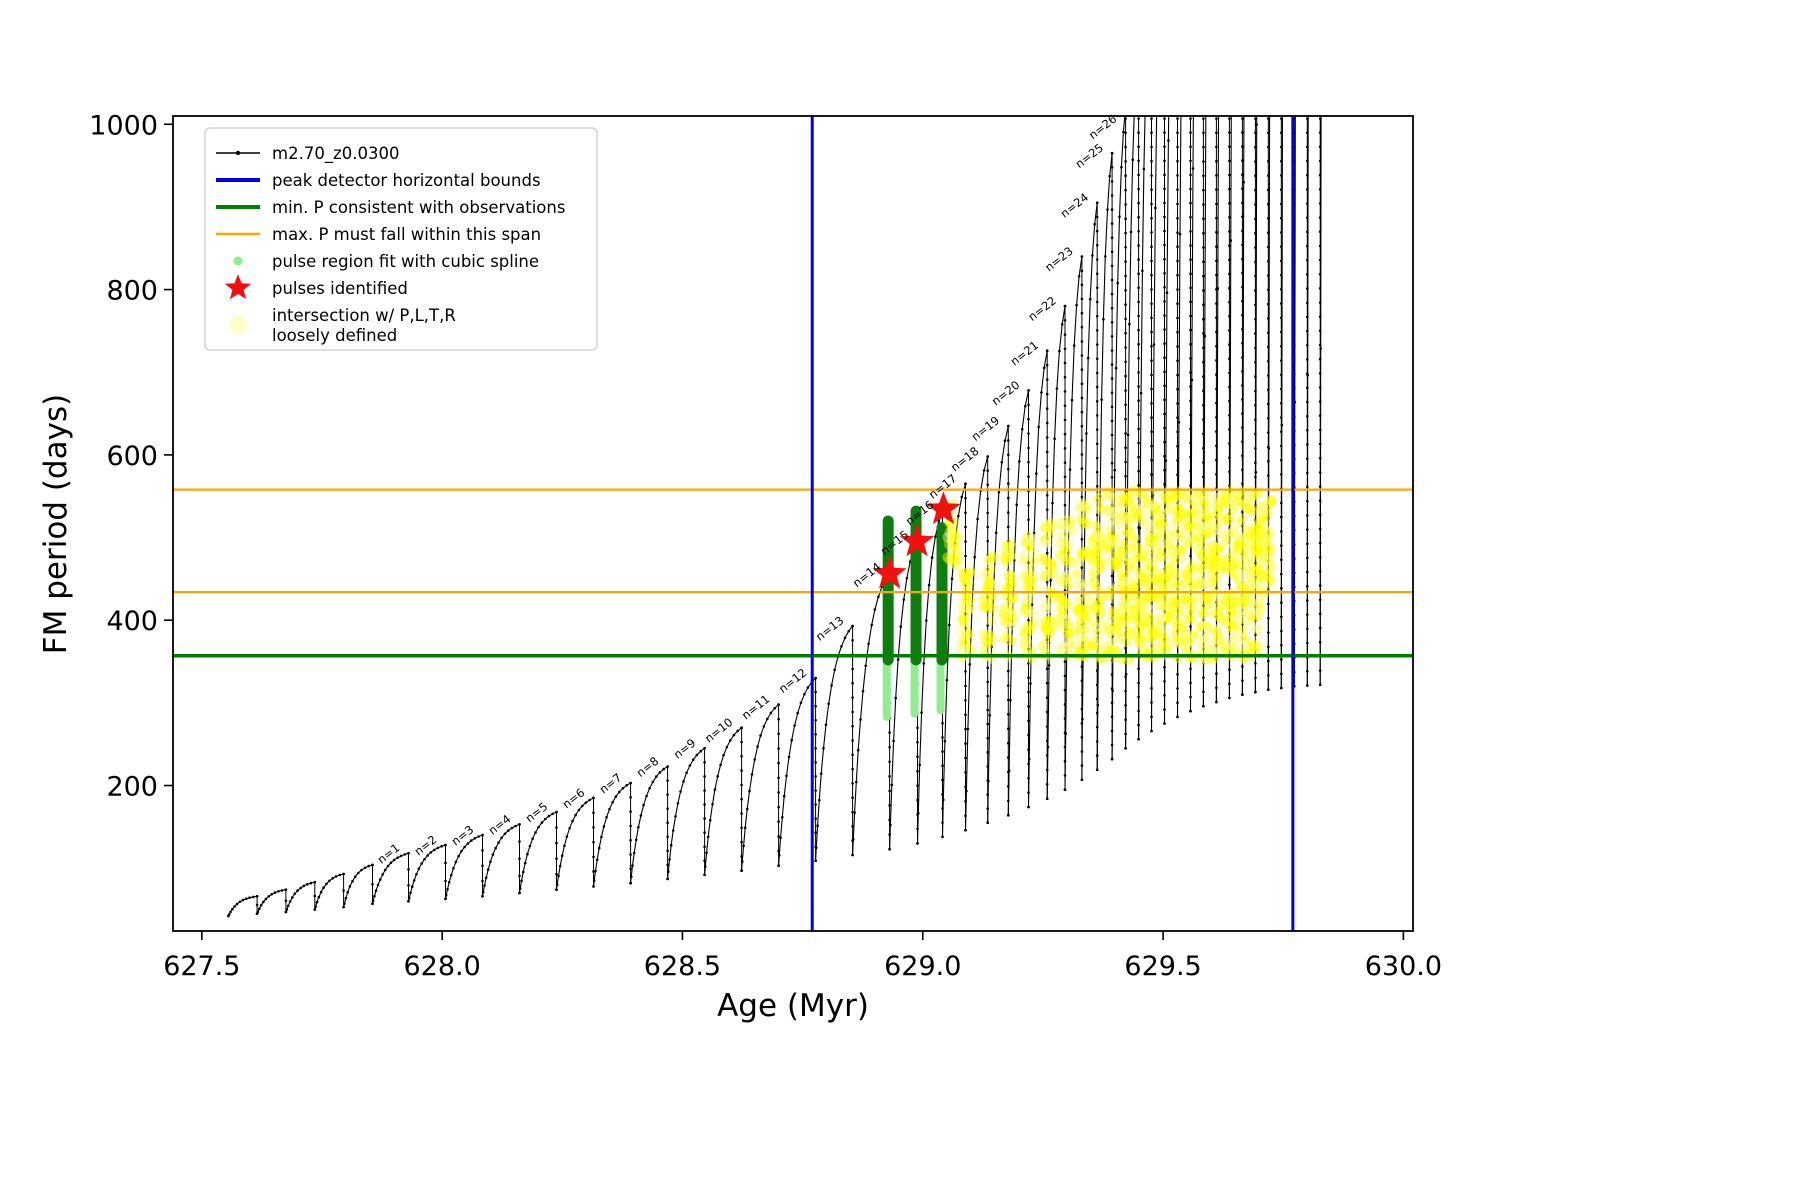 This screenshot has height=1200, width=1800. I want to click on pulse-stars, so click(916, 540).